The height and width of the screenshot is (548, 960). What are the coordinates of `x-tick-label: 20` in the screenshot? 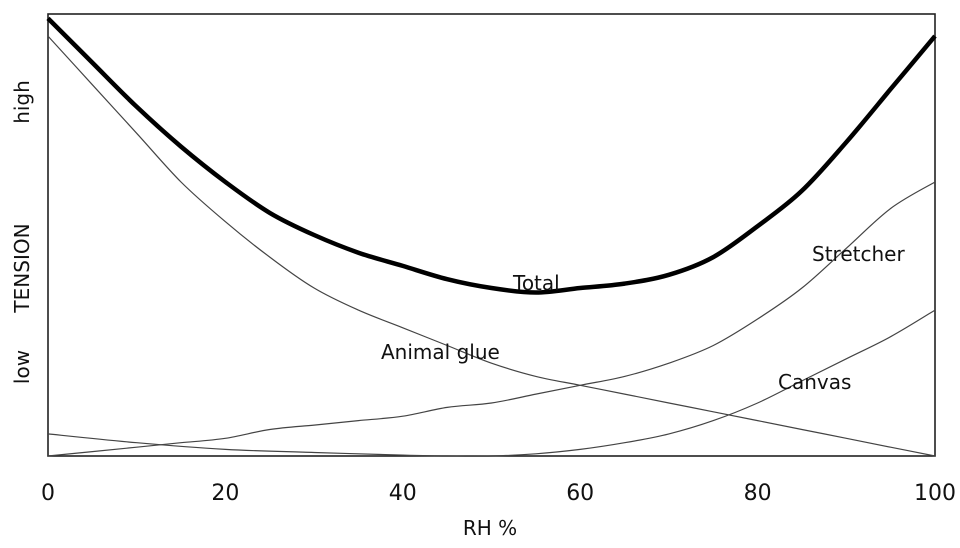 It's located at (225, 493).